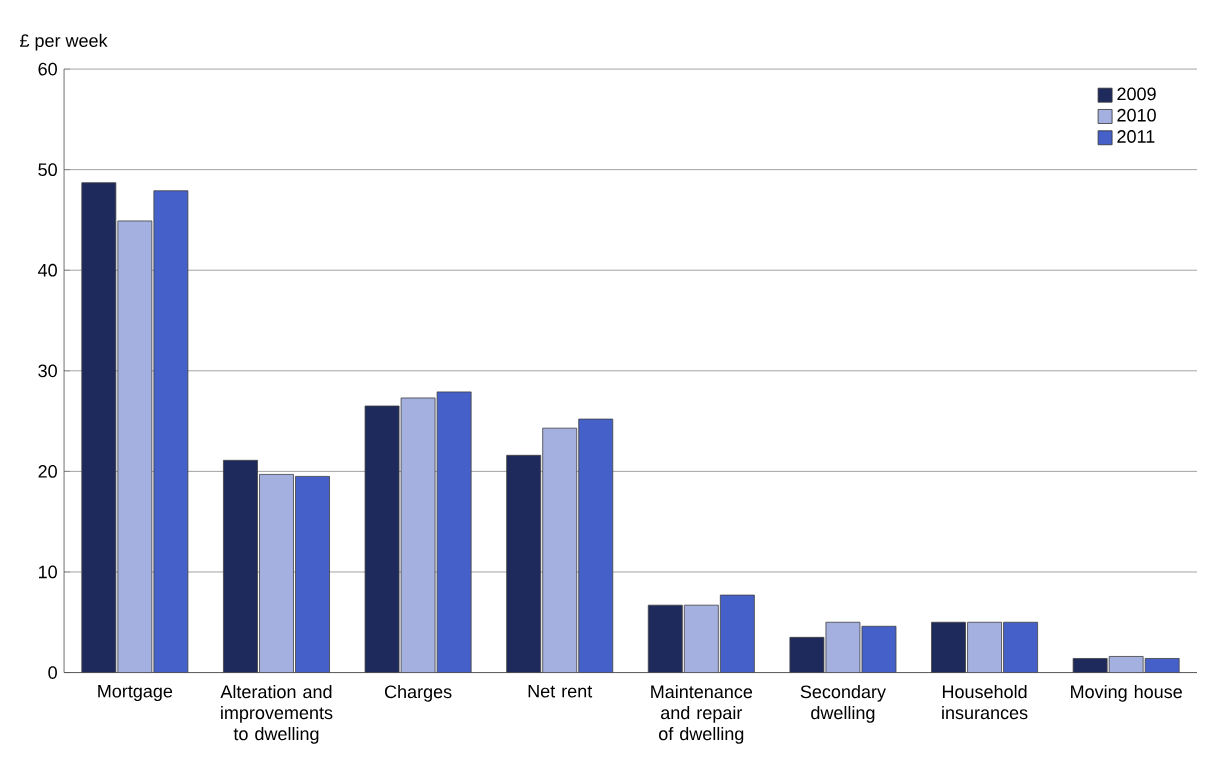  I want to click on y-tick-label: 60, so click(47, 69).